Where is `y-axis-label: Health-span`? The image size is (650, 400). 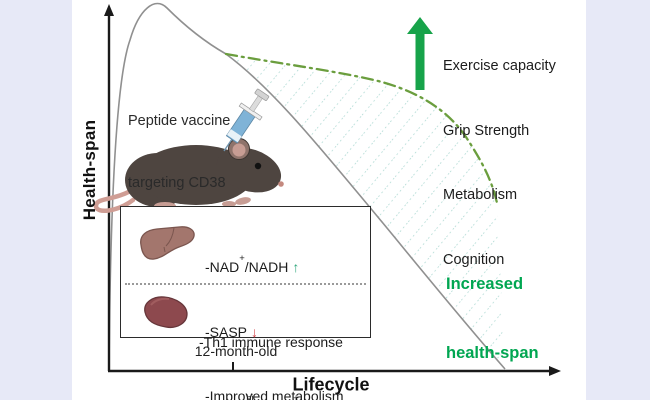 y-axis-label: Health-span is located at coordinates (89, 170).